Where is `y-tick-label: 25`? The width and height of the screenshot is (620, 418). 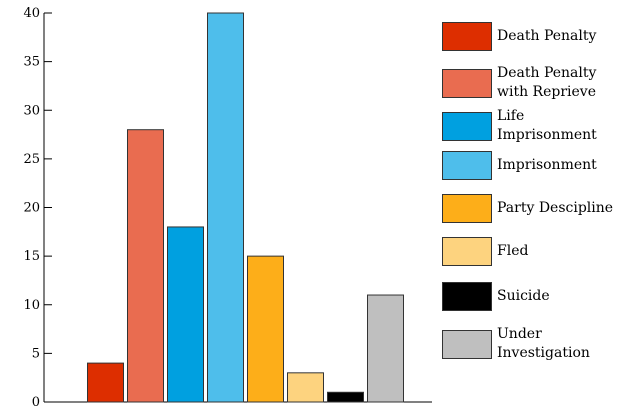
y-tick-label: 25 is located at coordinates (31, 159).